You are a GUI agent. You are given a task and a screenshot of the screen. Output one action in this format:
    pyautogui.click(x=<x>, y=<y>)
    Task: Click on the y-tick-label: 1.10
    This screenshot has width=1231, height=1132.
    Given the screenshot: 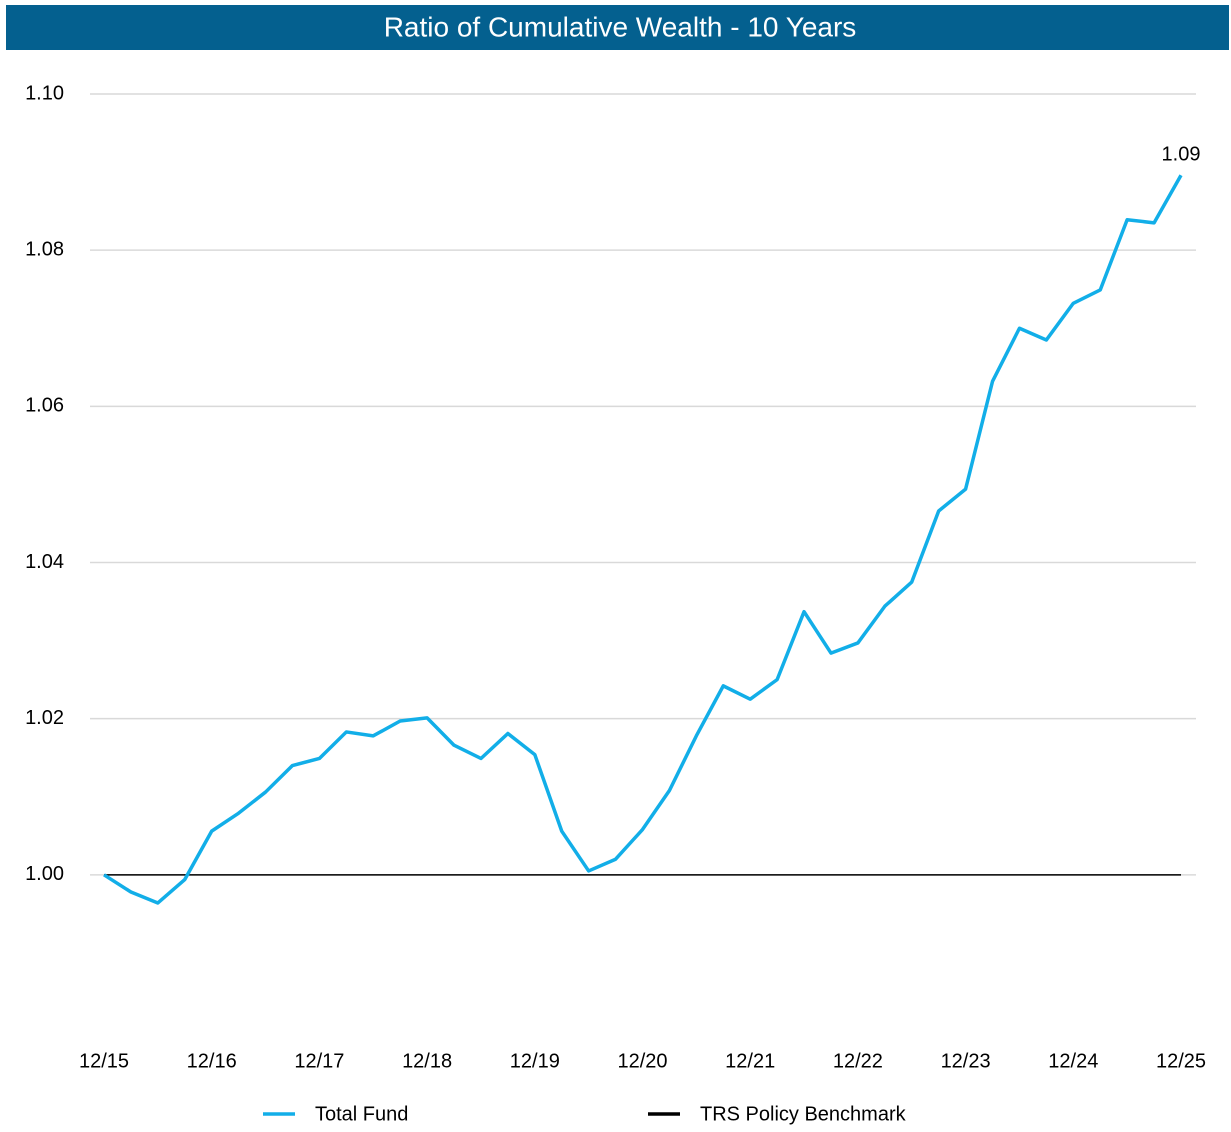 What is the action you would take?
    pyautogui.click(x=44, y=93)
    